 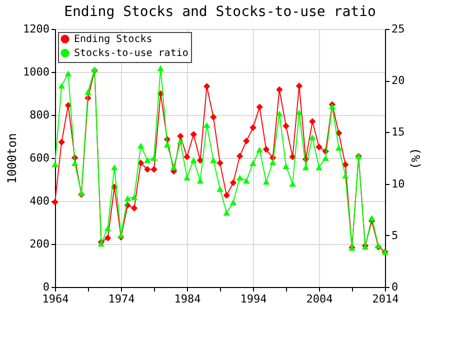 I want to click on y-tick-label: 600, so click(x=40, y=158).